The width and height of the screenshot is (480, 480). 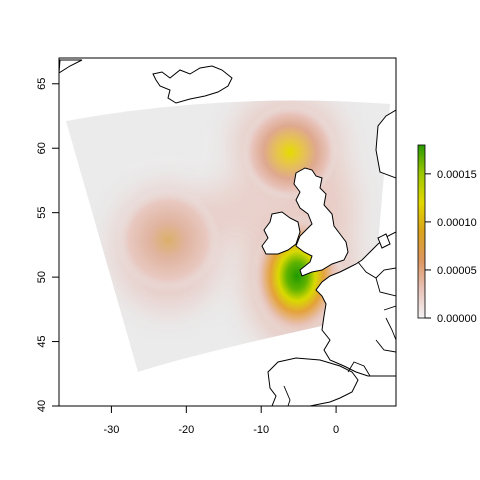 I want to click on y-tick-label: 60, so click(x=42, y=148).